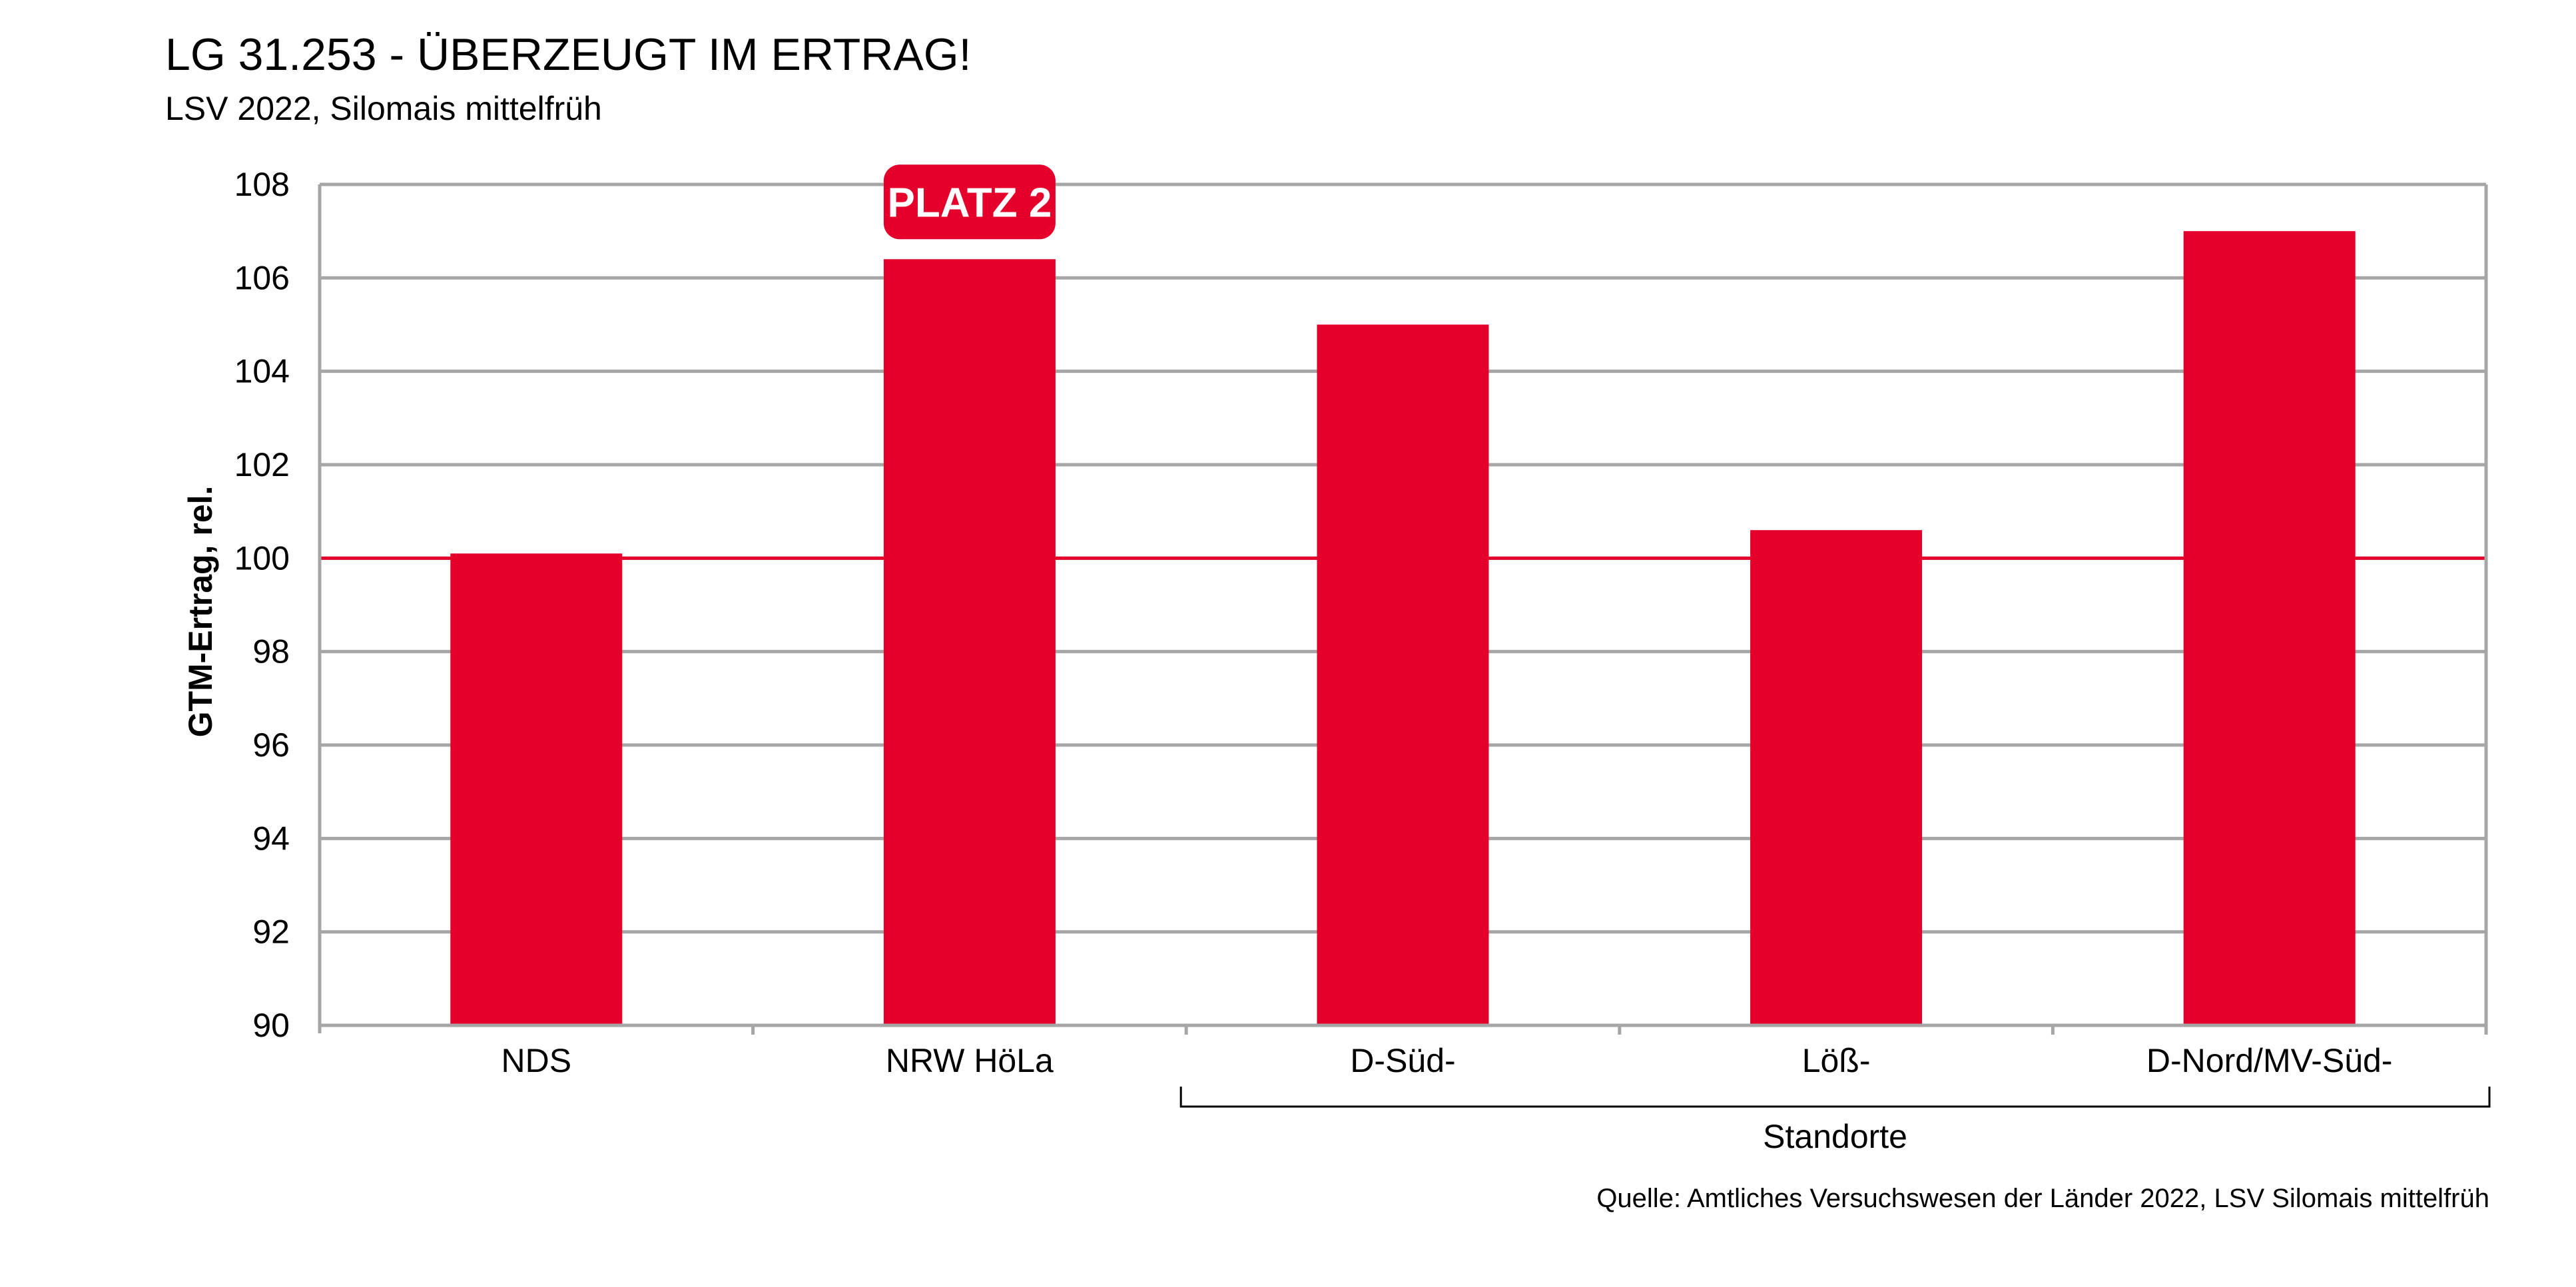  What do you see at coordinates (271, 745) in the screenshot?
I see `y-tick-label: 96` at bounding box center [271, 745].